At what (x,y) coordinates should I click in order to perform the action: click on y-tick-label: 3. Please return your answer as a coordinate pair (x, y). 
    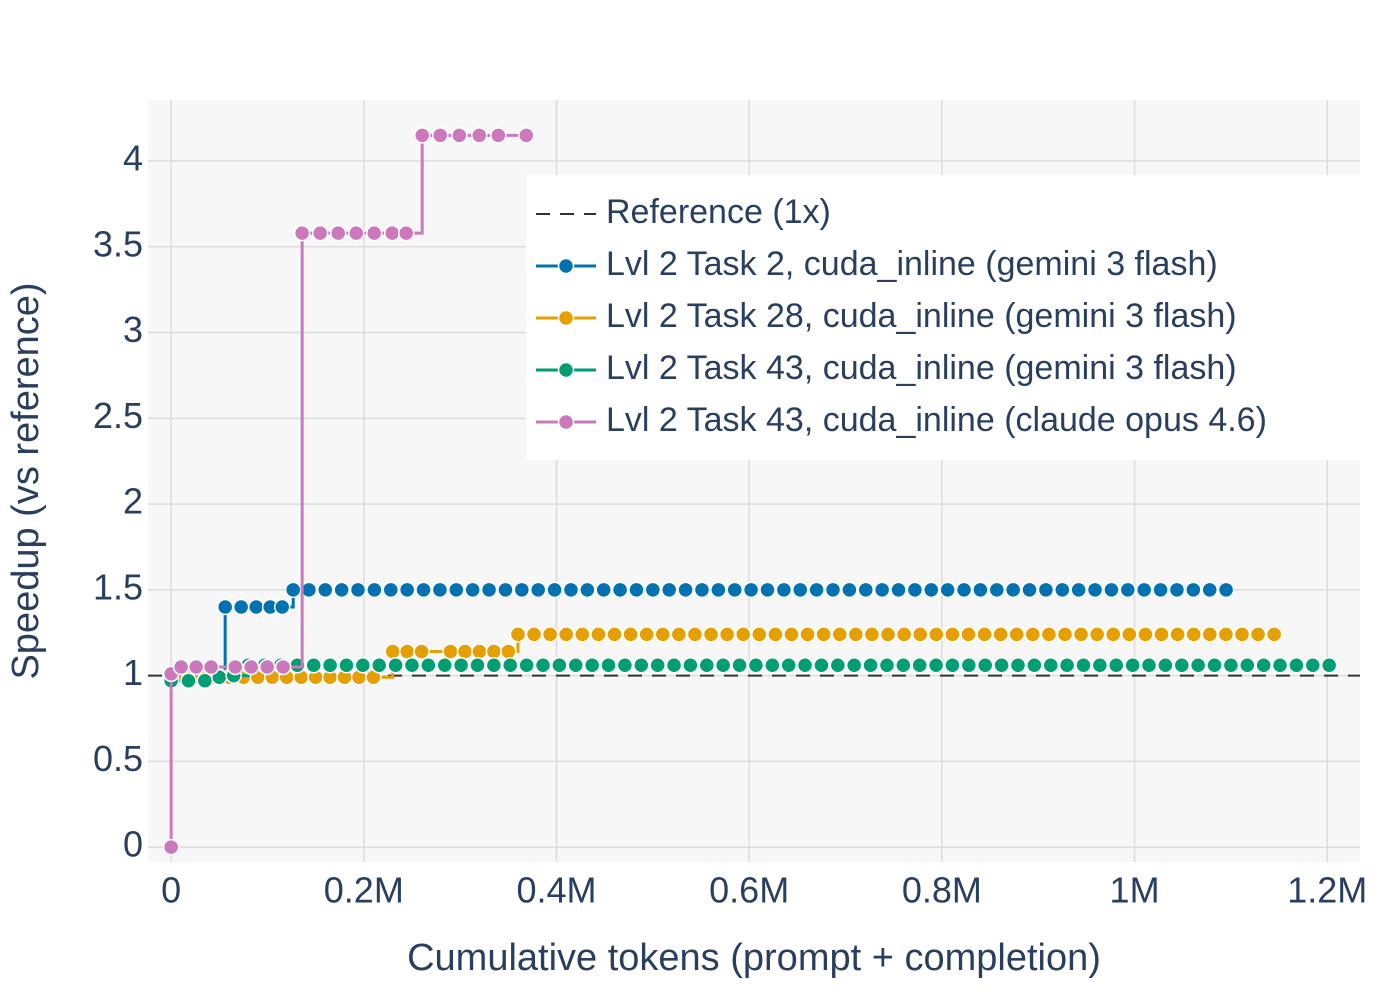
    Looking at the image, I should click on (133, 329).